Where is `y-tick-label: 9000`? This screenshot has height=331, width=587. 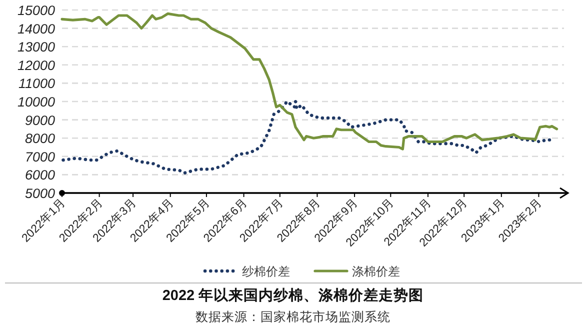
y-tick-label: 9000 is located at coordinates (40, 120).